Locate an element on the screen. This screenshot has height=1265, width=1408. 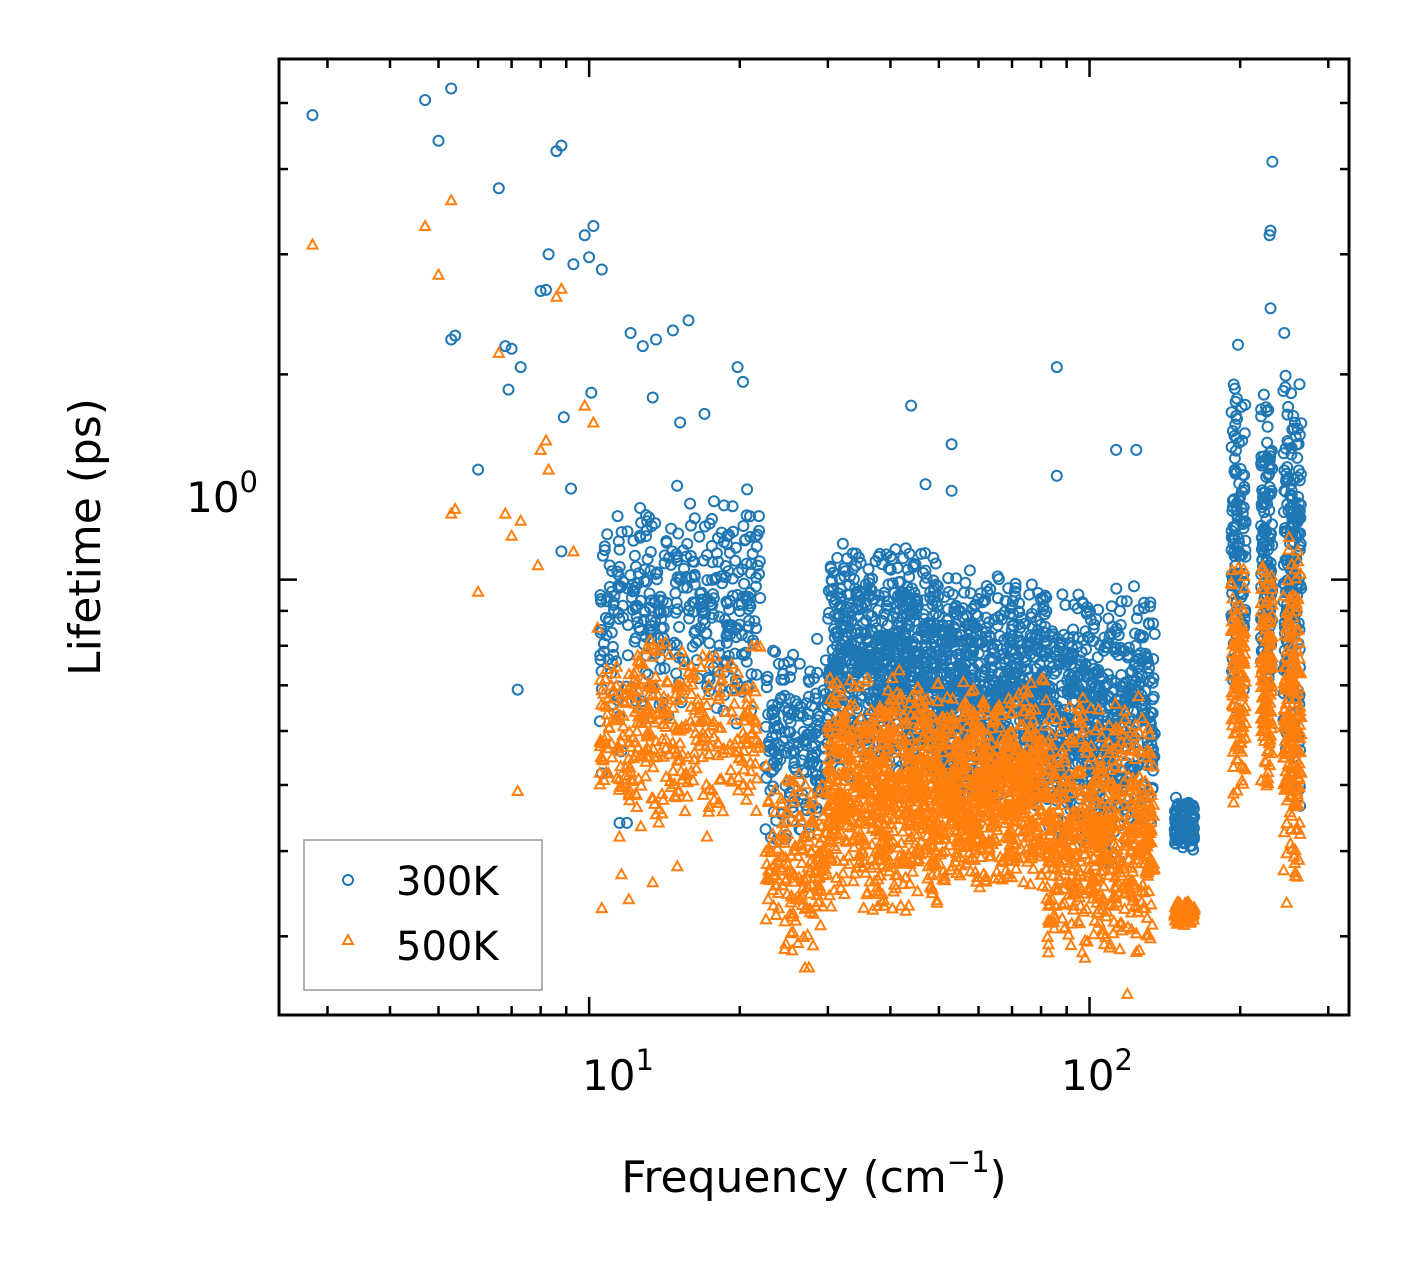
data-point-300K-1931 is located at coordinates (986, 617).